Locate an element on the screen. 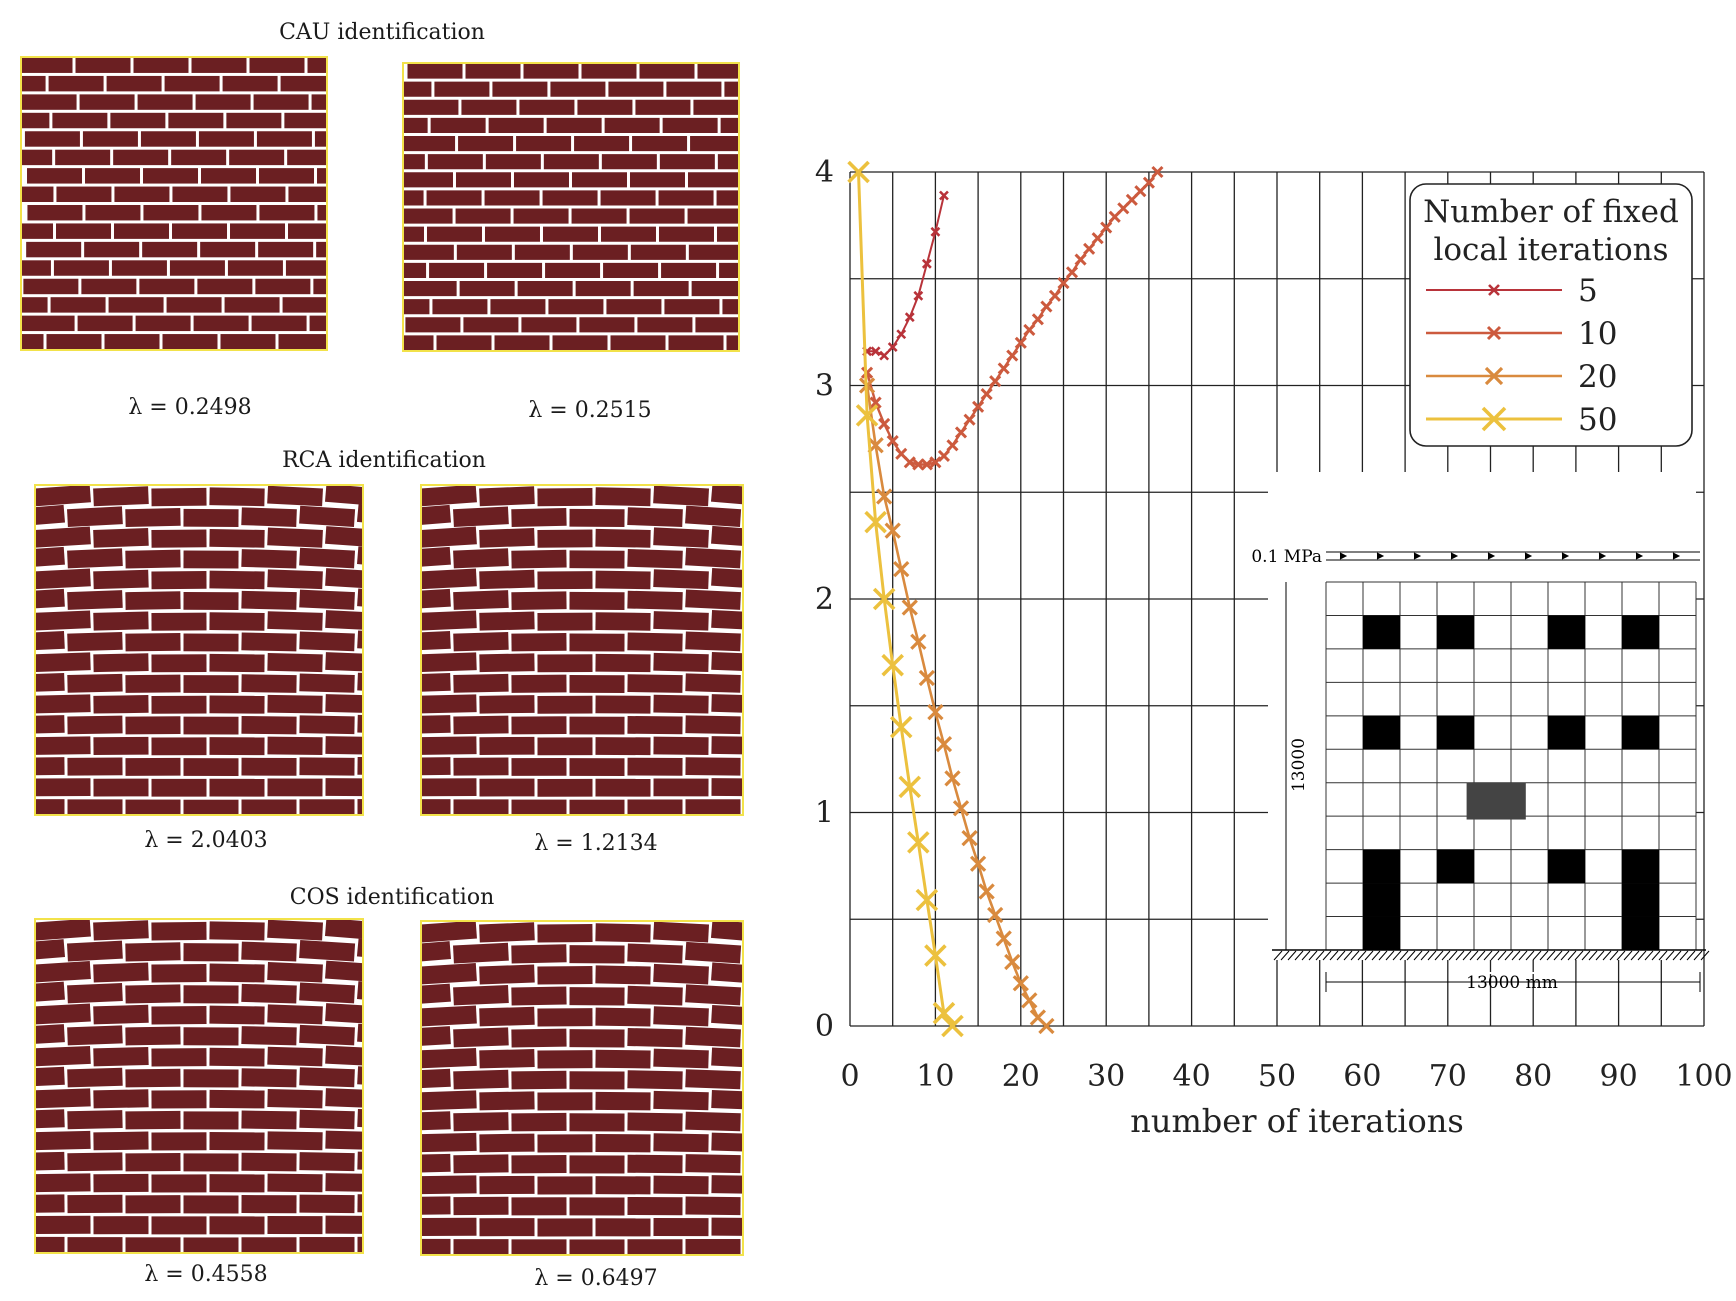 The image size is (1736, 1301). legend-title: Number of fixed is located at coordinates (1551, 212).